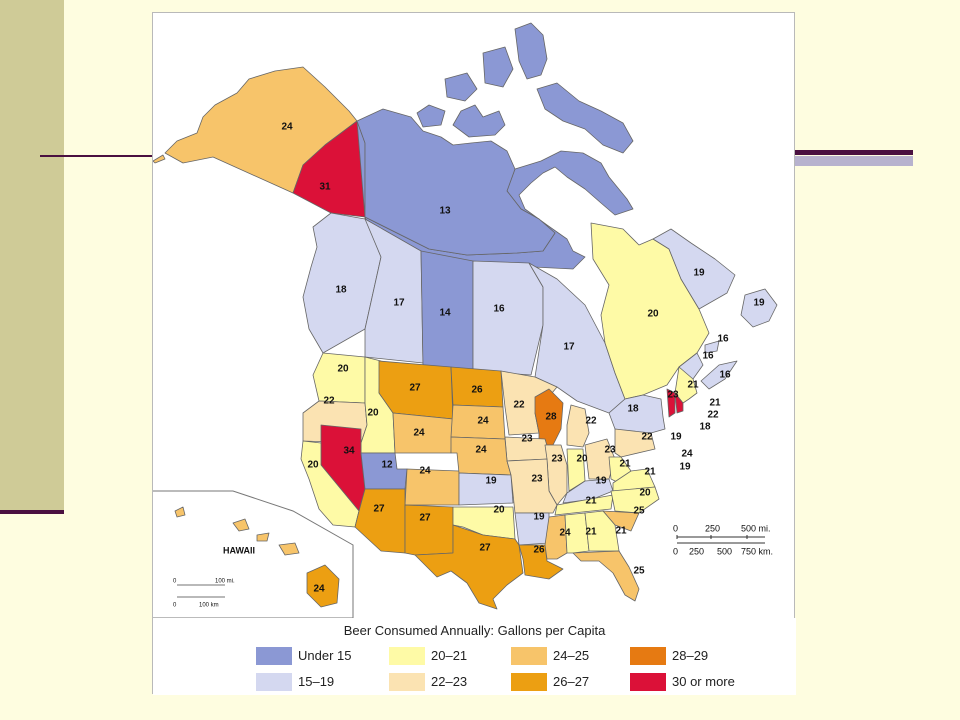  What do you see at coordinates (713, 415) in the screenshot?
I see `label-ri: 22` at bounding box center [713, 415].